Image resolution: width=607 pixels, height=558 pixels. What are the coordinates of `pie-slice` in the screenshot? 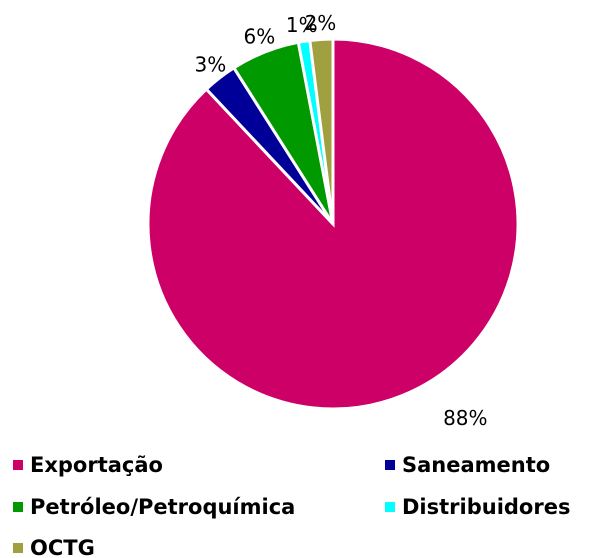 It's located at (321, 131).